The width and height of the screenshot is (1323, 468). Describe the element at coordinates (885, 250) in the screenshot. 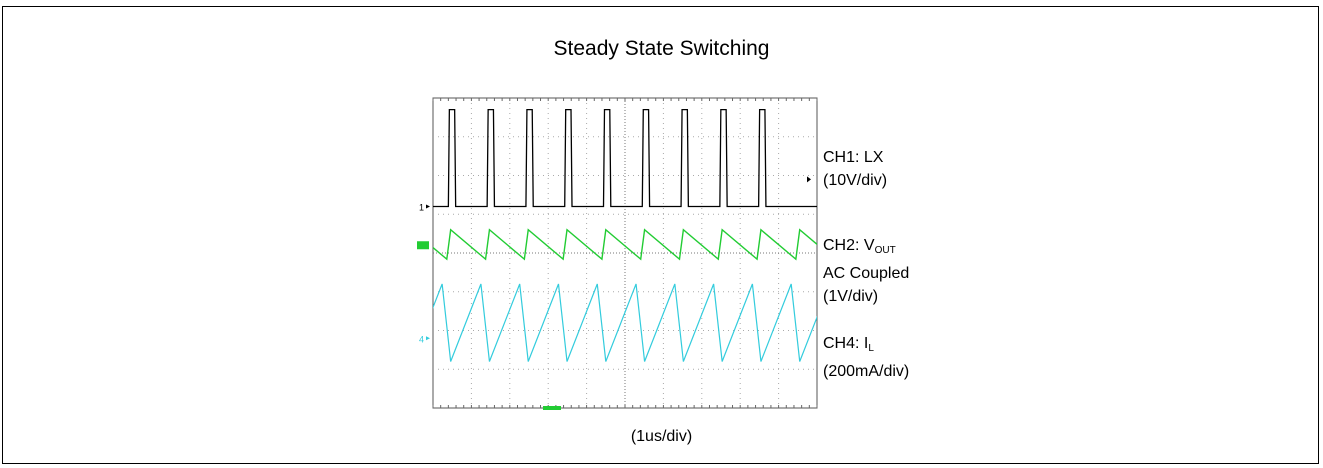

I see `ch2-label-sub: OUT` at that location.